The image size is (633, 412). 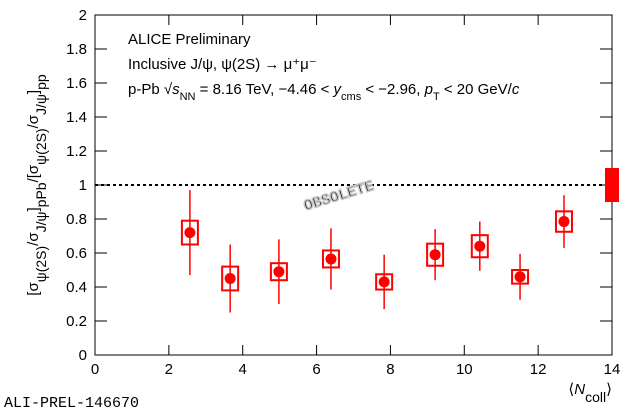 I want to click on x-tick-label: 12, so click(x=538, y=369).